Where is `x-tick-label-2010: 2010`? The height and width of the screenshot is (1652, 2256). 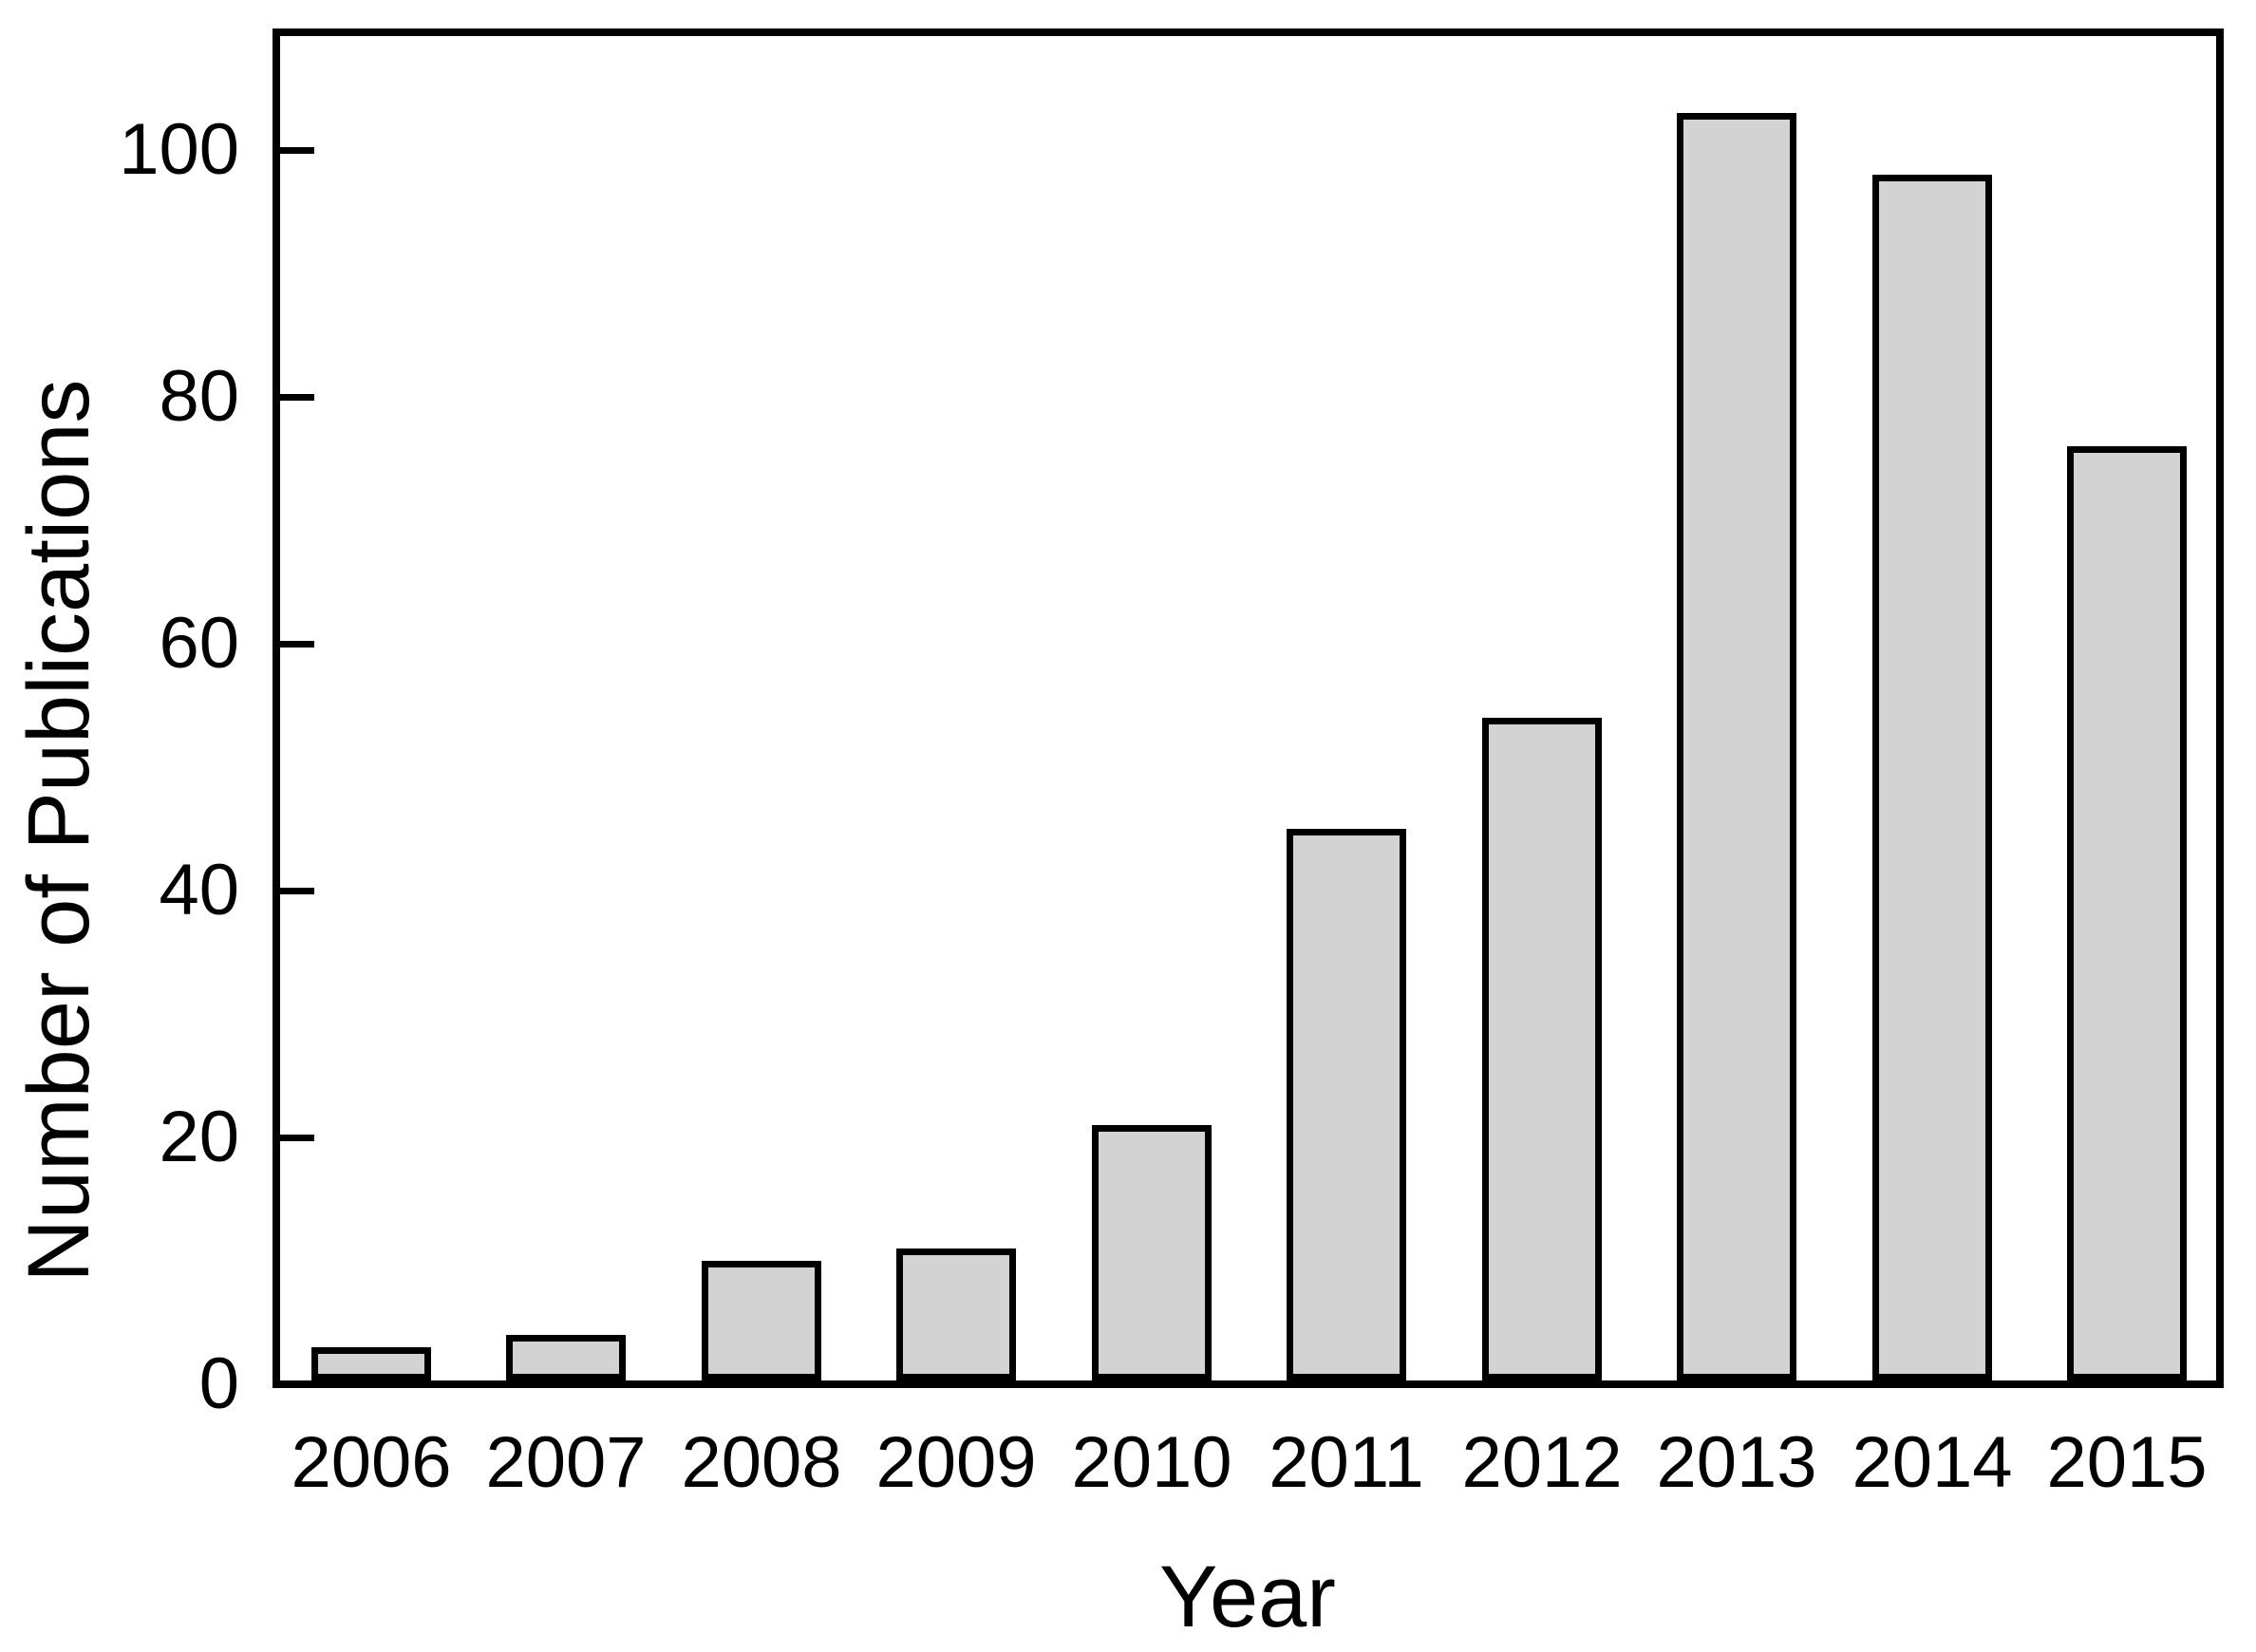
x-tick-label-2010: 2010 is located at coordinates (1151, 1462).